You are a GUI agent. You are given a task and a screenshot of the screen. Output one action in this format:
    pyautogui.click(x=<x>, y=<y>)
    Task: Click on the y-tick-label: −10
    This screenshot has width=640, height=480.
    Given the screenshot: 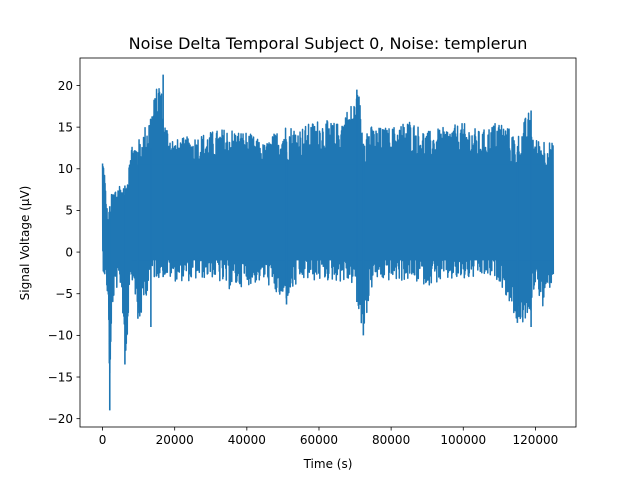 What is the action you would take?
    pyautogui.click(x=60, y=336)
    